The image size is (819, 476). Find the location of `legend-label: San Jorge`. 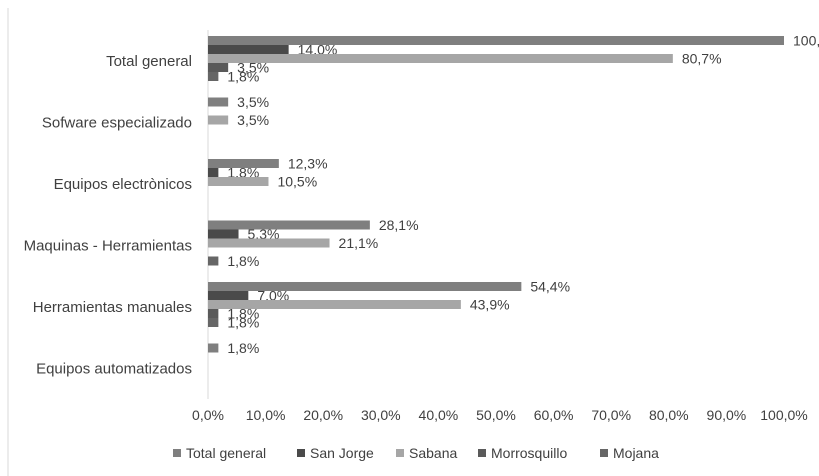

legend-label: San Jorge is located at coordinates (342, 453).